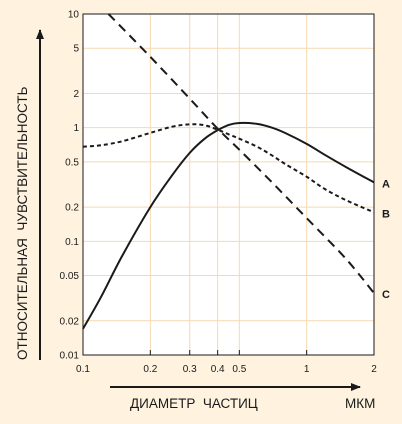  I want to click on y-tick-label: 10, so click(74, 15).